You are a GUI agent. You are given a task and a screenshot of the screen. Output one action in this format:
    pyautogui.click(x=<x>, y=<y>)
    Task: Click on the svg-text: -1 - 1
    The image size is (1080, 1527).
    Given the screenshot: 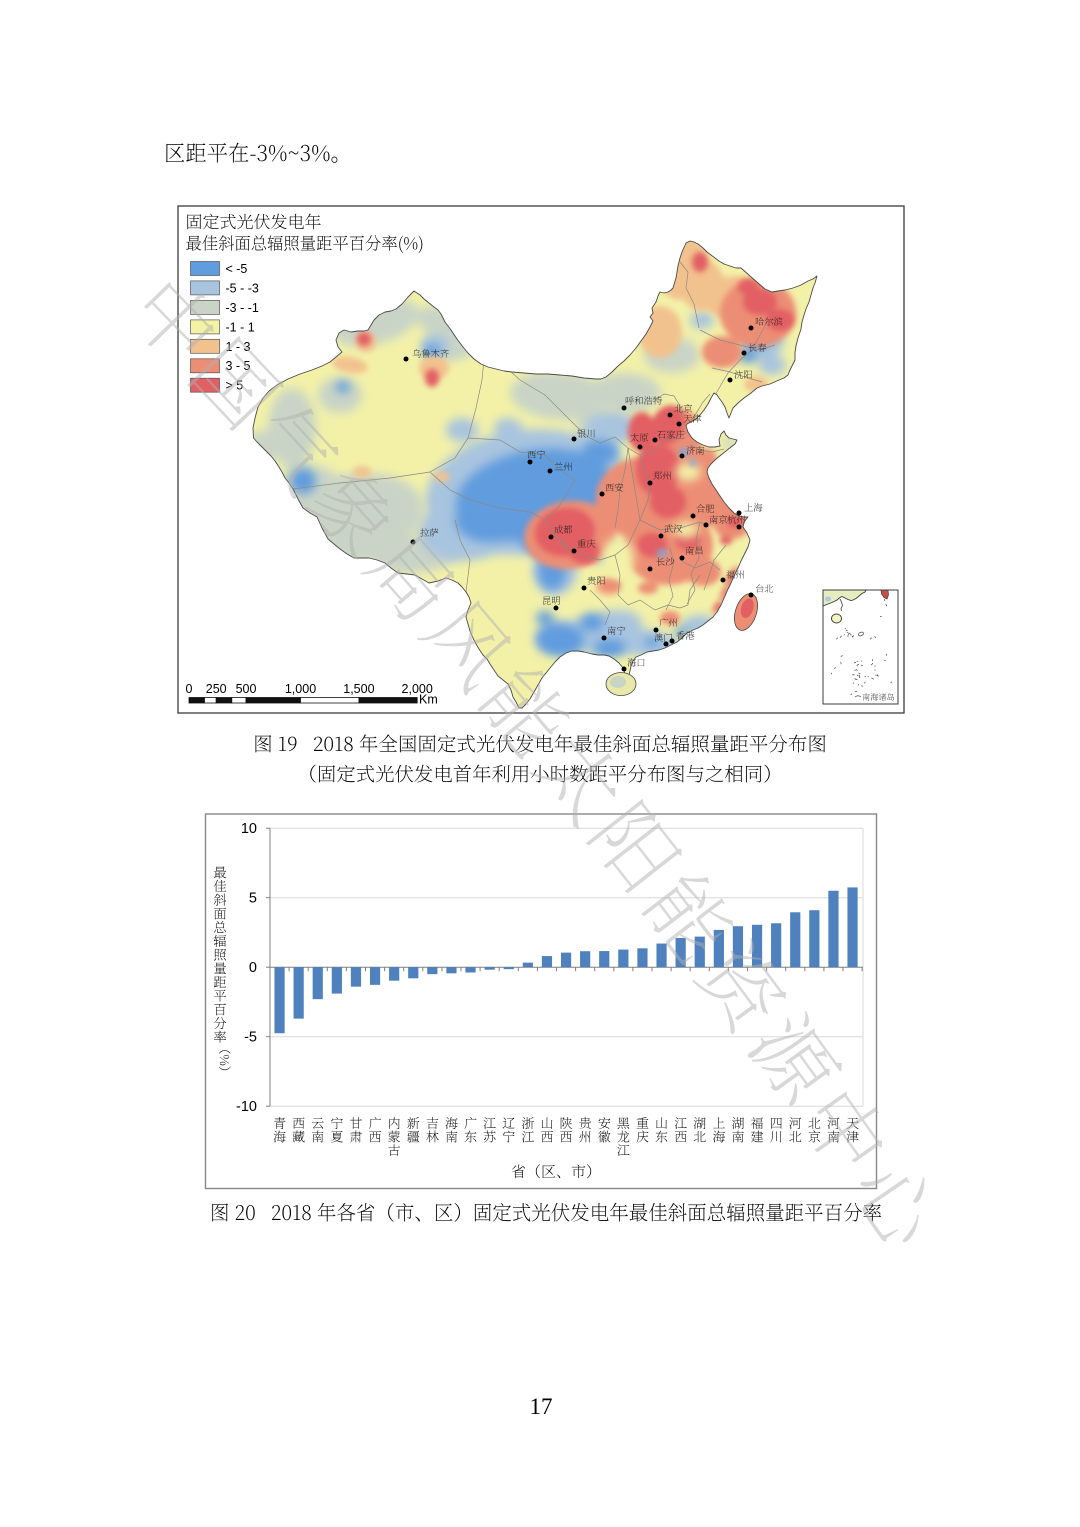 What is the action you would take?
    pyautogui.click(x=240, y=327)
    